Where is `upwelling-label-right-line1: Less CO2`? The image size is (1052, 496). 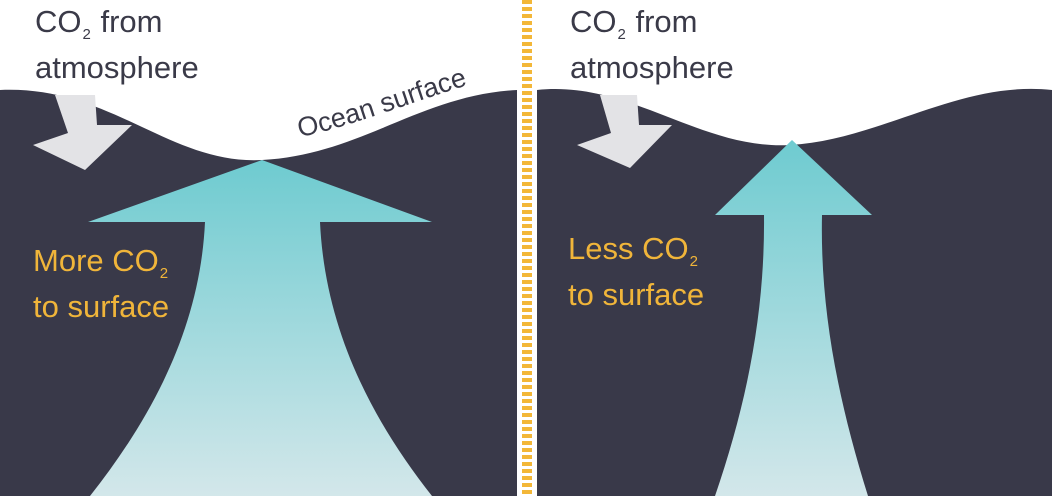 upwelling-label-right-line1: Less CO2 is located at coordinates (636, 252).